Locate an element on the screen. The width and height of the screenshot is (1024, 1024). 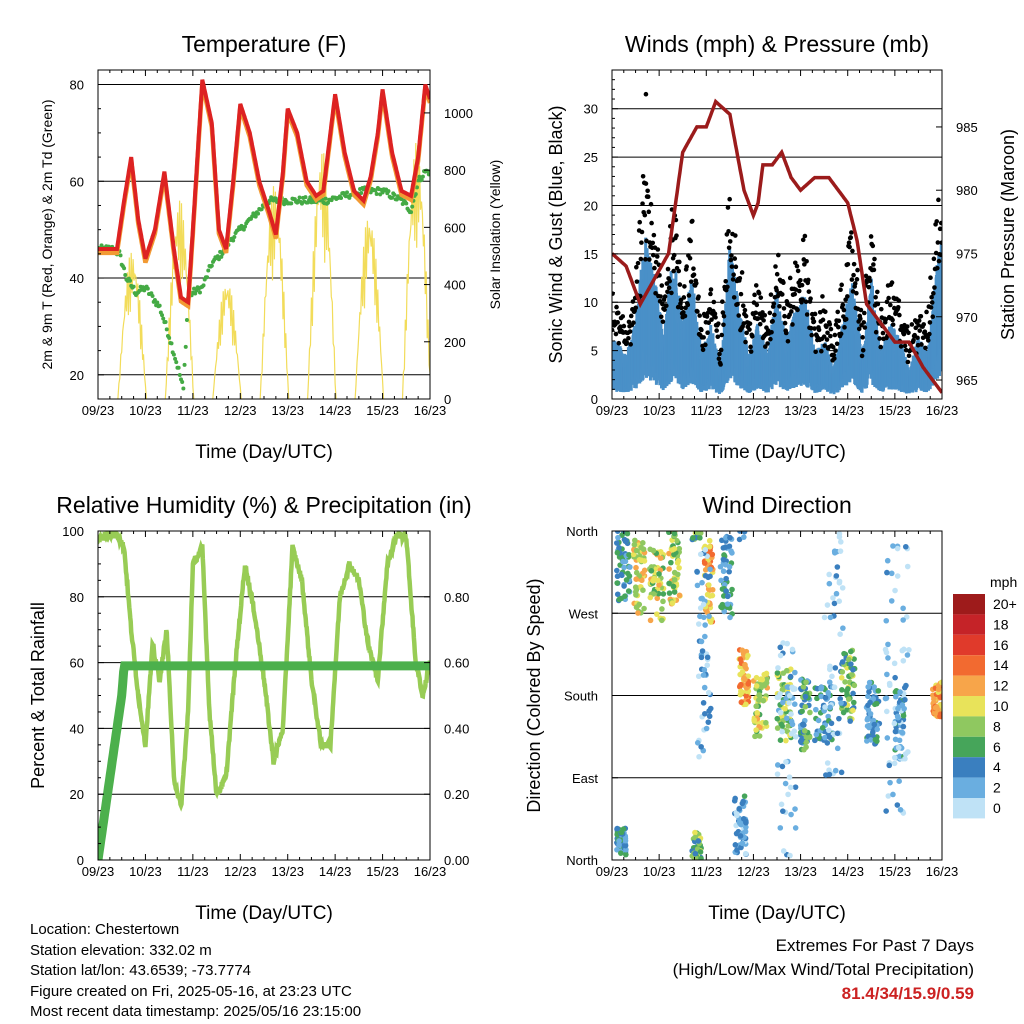
panel-title: Winds (mph) & Pressure (mb) is located at coordinates (777, 44).